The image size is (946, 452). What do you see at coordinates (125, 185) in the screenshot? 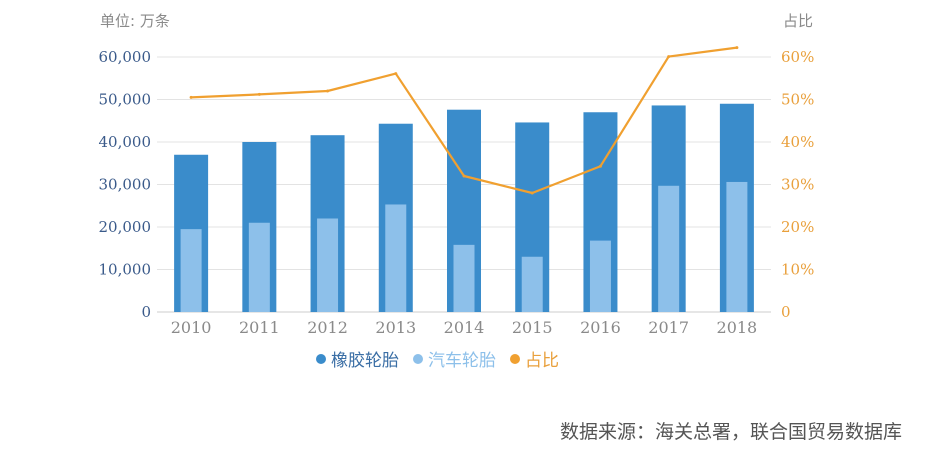
I see `y-tick-label-left: 30,000` at bounding box center [125, 185].